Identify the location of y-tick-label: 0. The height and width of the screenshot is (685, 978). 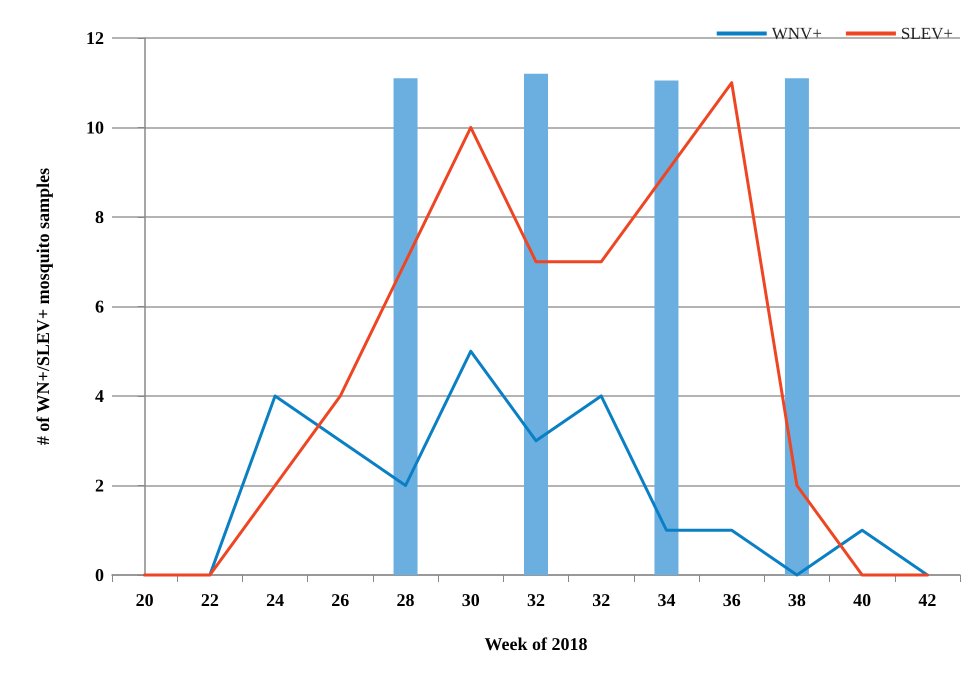
(99, 575).